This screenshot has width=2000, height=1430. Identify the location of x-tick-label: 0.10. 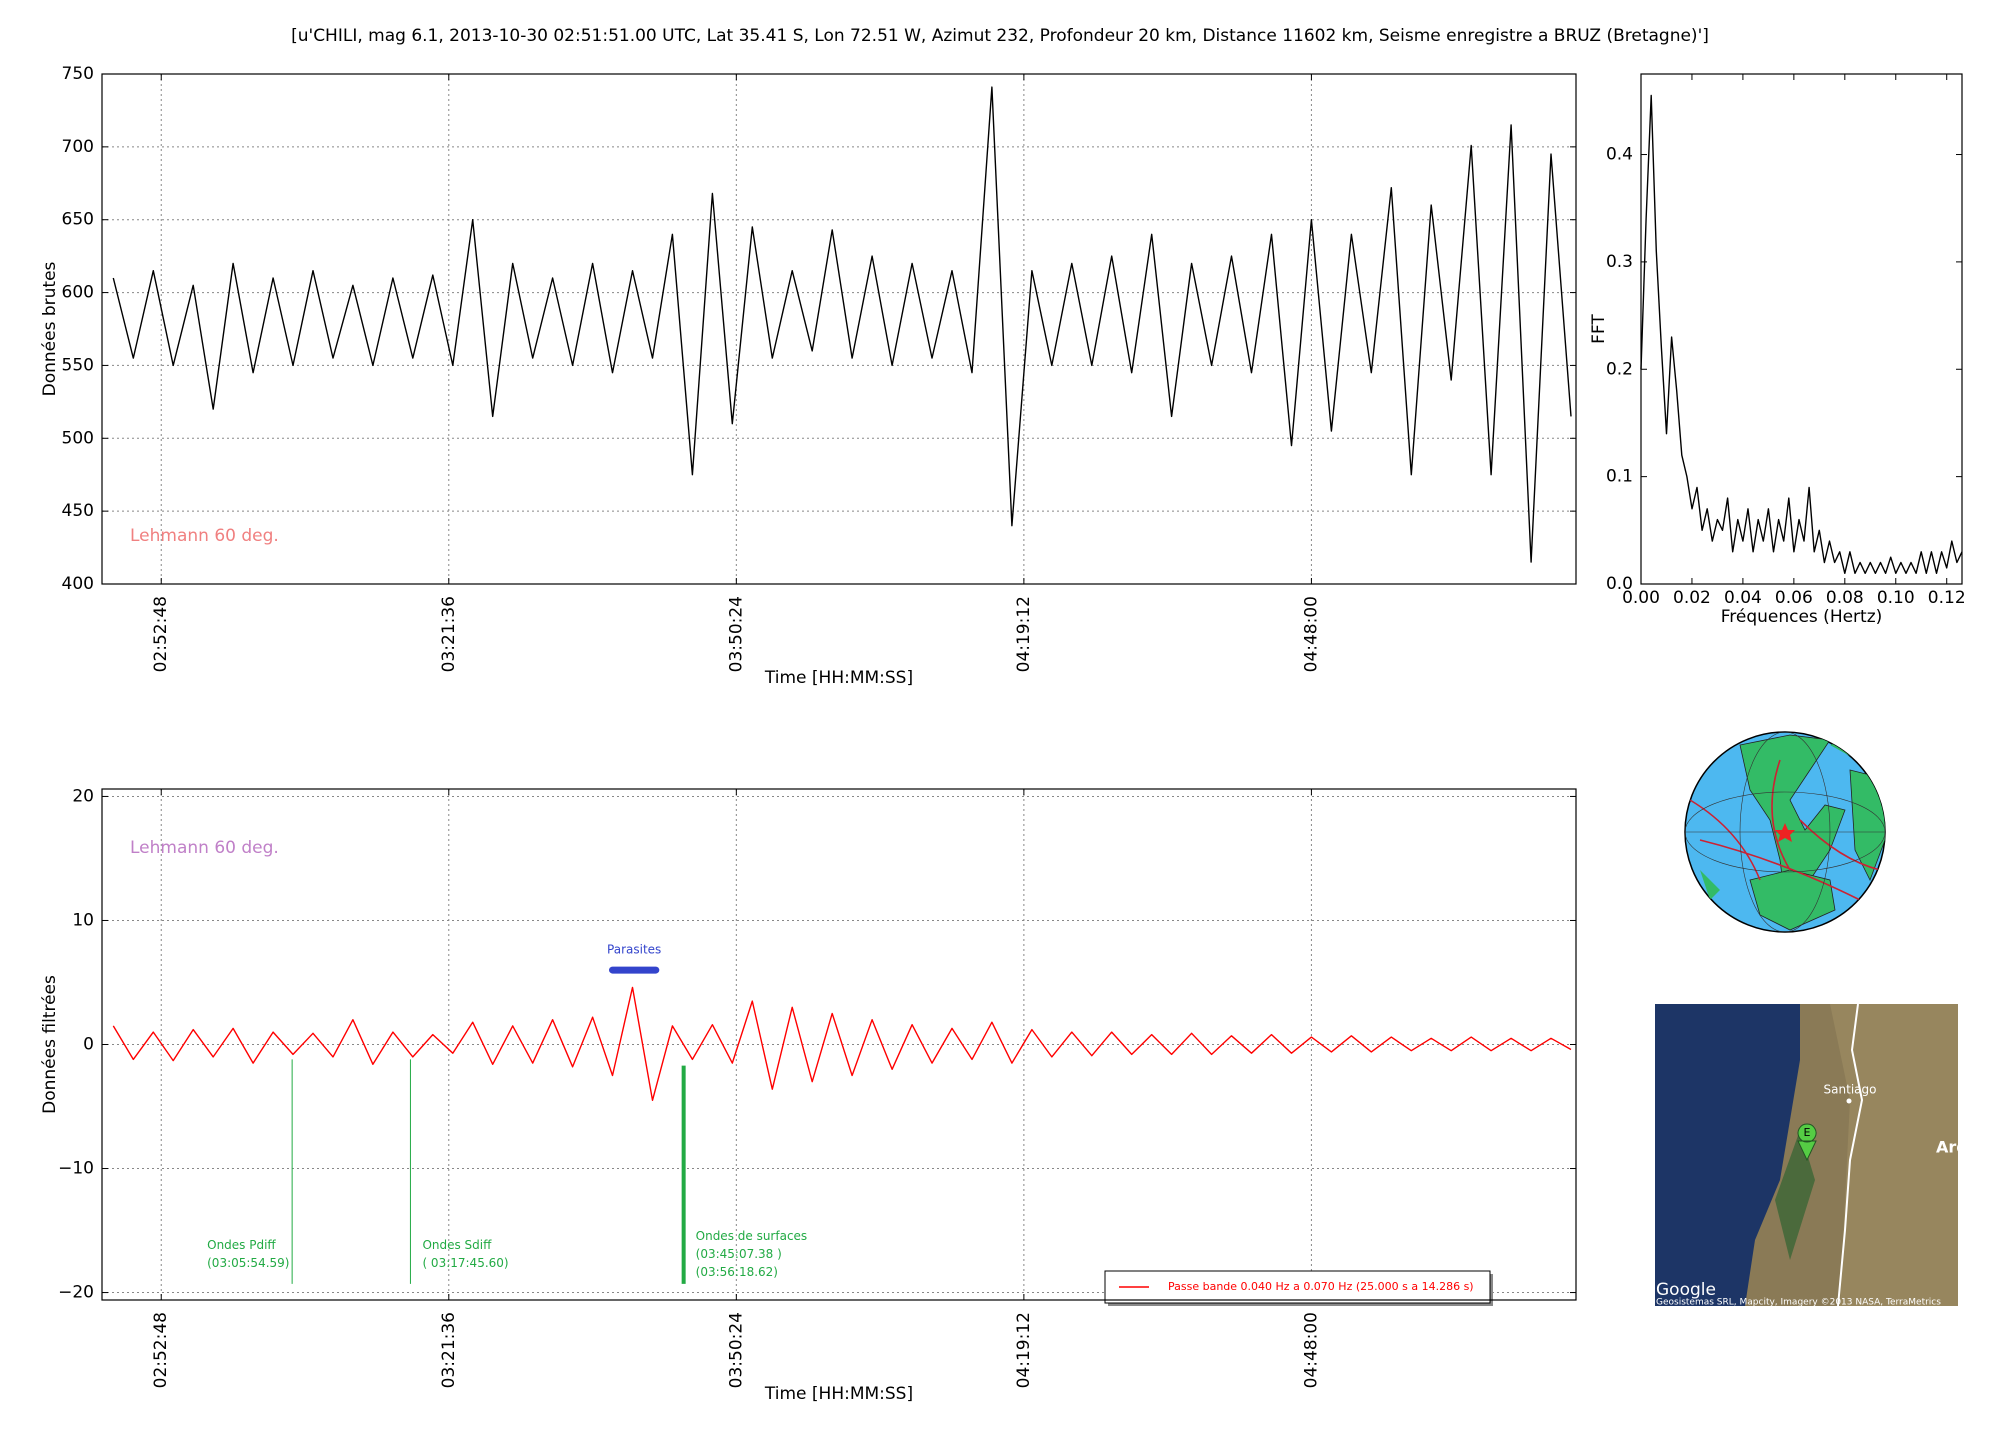
(1896, 598).